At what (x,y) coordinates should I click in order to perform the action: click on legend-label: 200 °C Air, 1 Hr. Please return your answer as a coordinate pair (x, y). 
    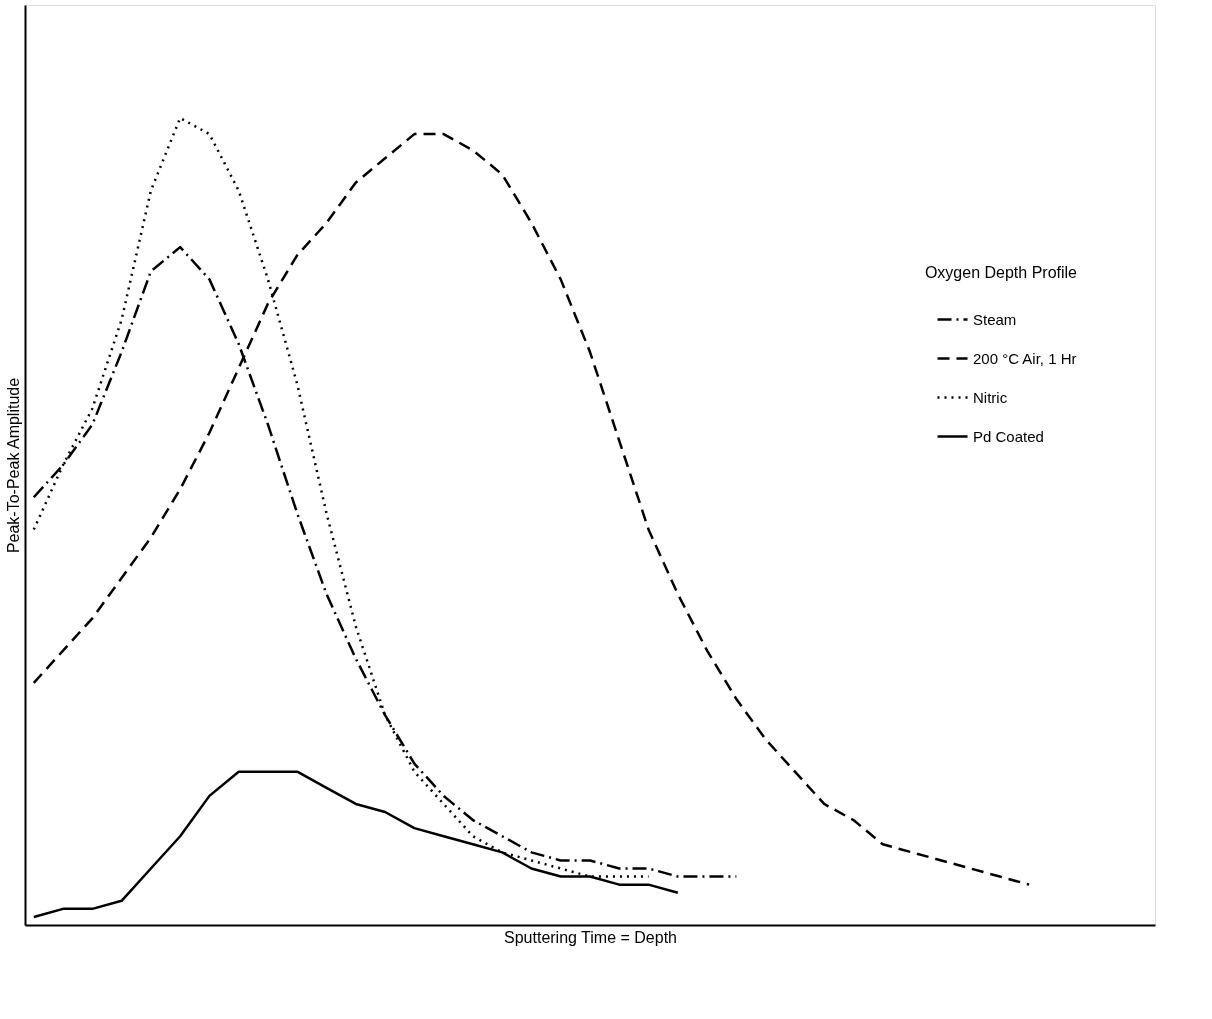
    Looking at the image, I should click on (1025, 358).